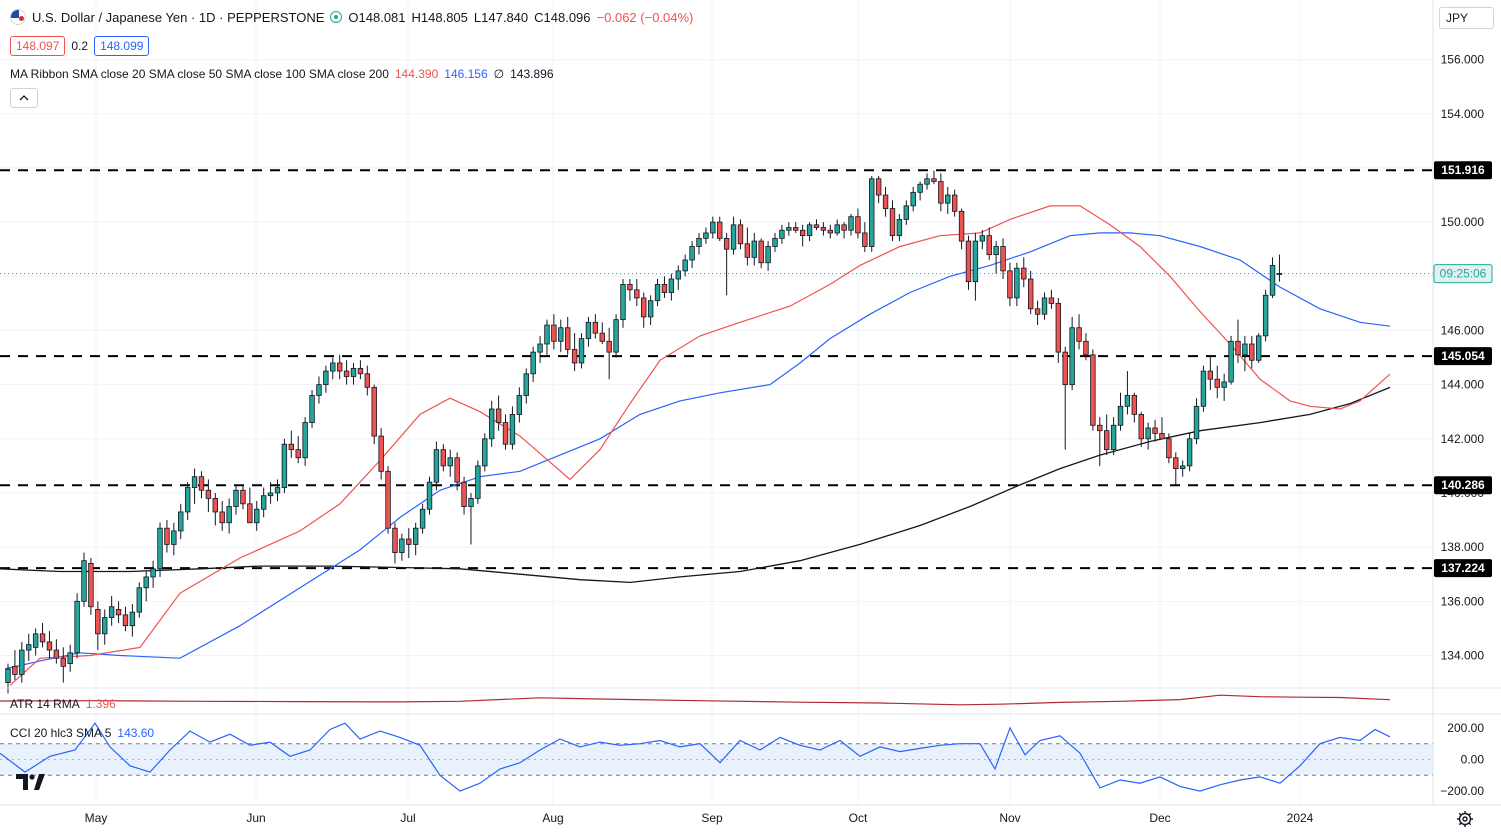 The width and height of the screenshot is (1501, 837). I want to click on y-tick-label: 150.000, so click(1463, 222).